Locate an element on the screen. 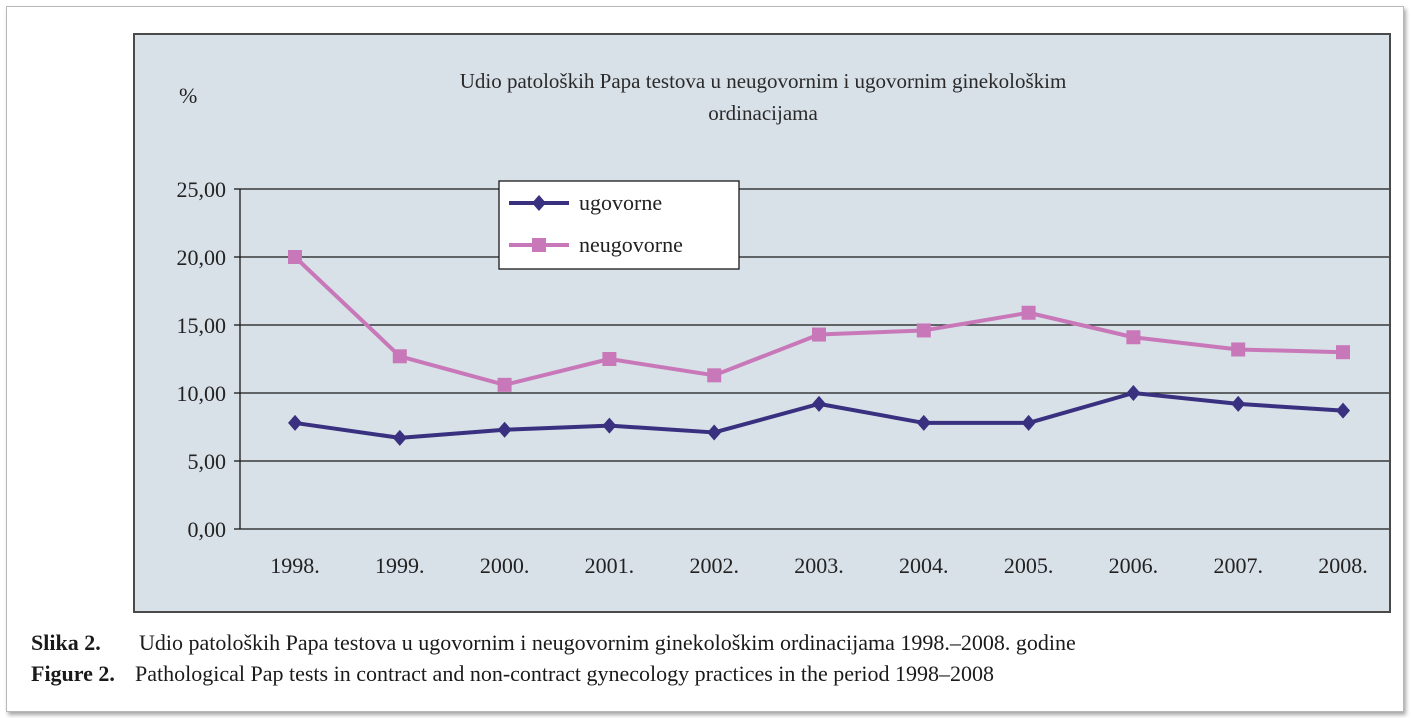 Image resolution: width=1411 pixels, height=718 pixels. x-tick-label: 2008. is located at coordinates (1343, 565).